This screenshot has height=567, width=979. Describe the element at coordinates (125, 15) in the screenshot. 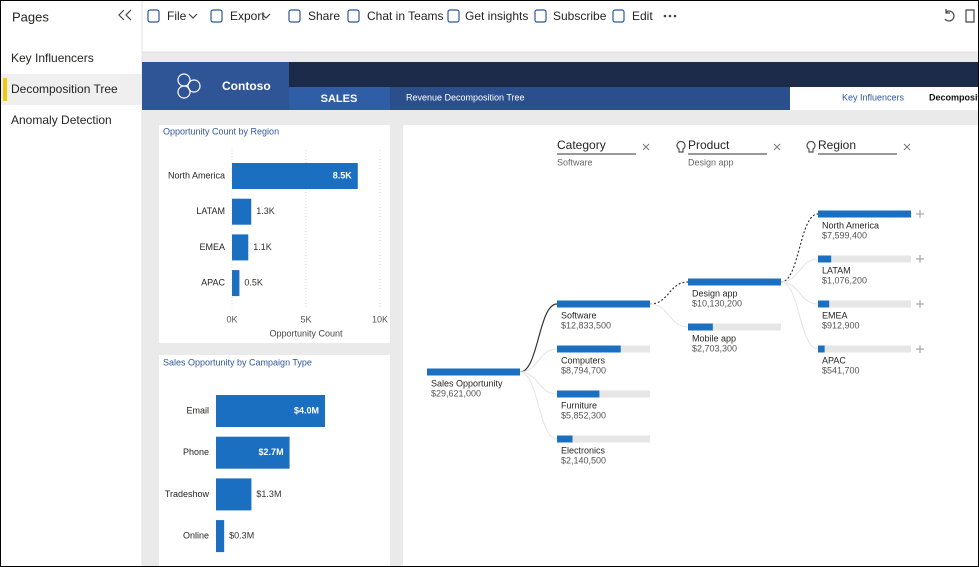

I see `collapse-icon` at that location.